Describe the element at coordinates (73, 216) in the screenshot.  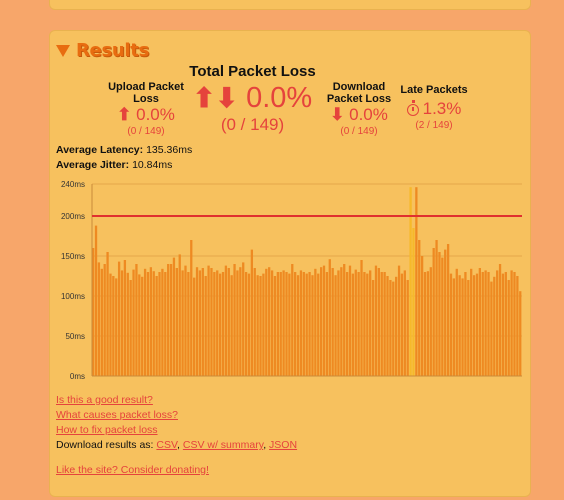
I see `y-tick-label: 200ms` at that location.